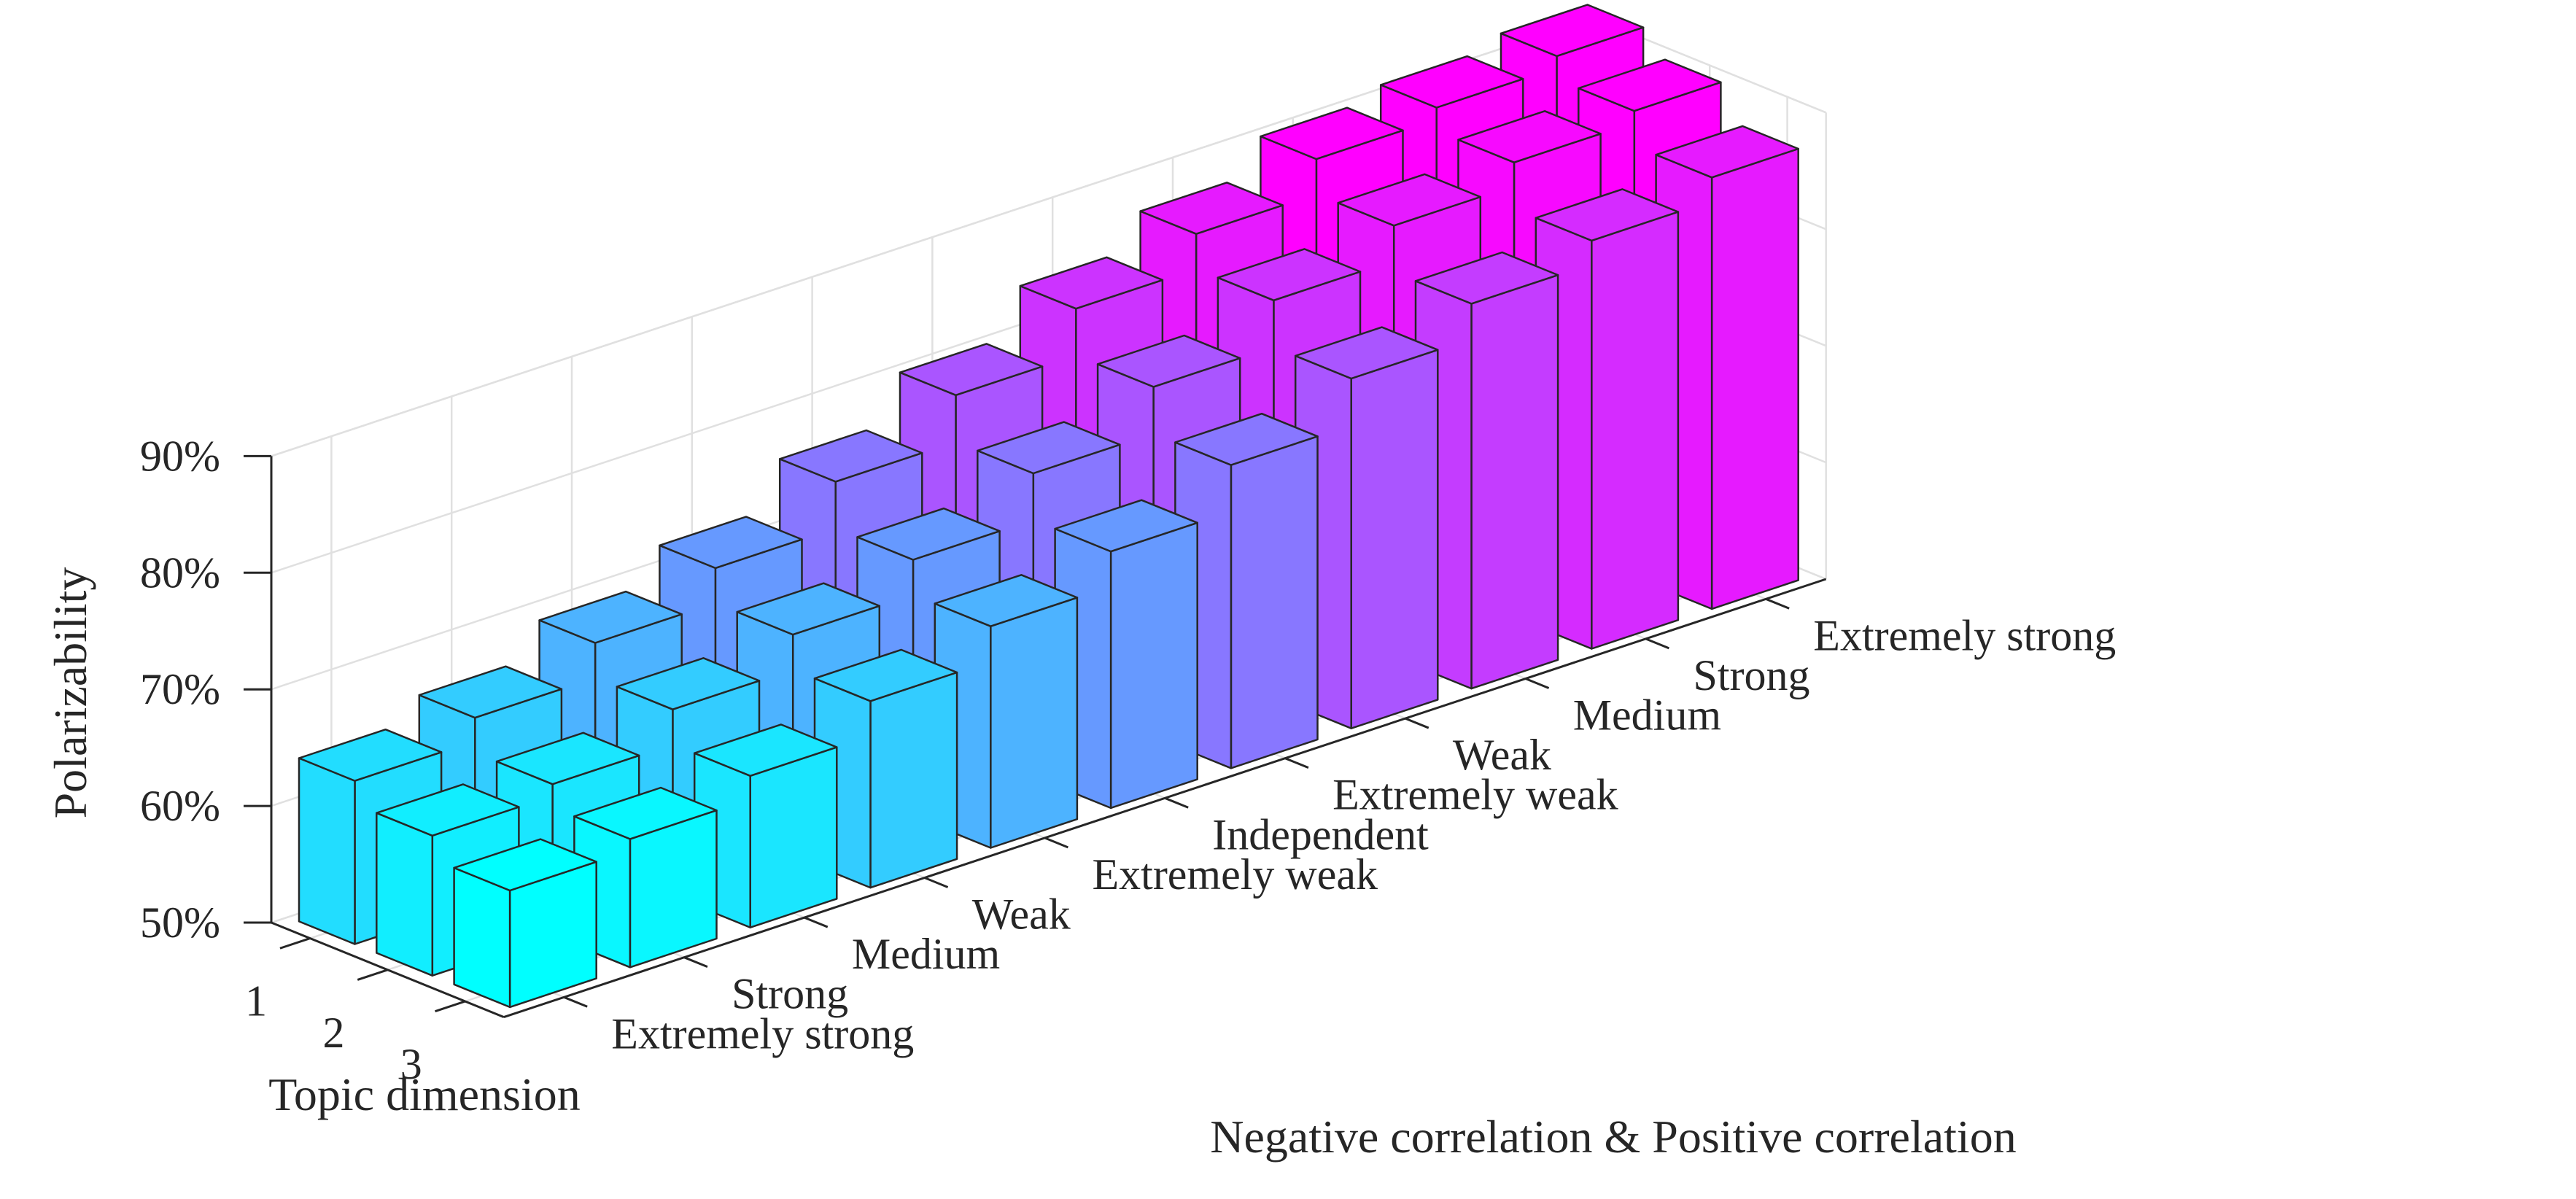 This screenshot has height=1199, width=2576. What do you see at coordinates (333, 1033) in the screenshot?
I see `x-tick-label: 2` at bounding box center [333, 1033].